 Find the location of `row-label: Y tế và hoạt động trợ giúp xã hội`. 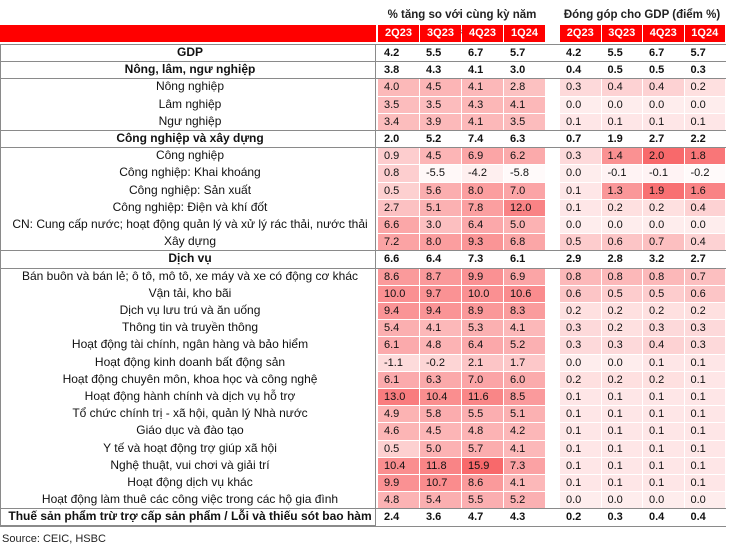

row-label: Y tế và hoạt động trợ giúp xã hội is located at coordinates (190, 447).